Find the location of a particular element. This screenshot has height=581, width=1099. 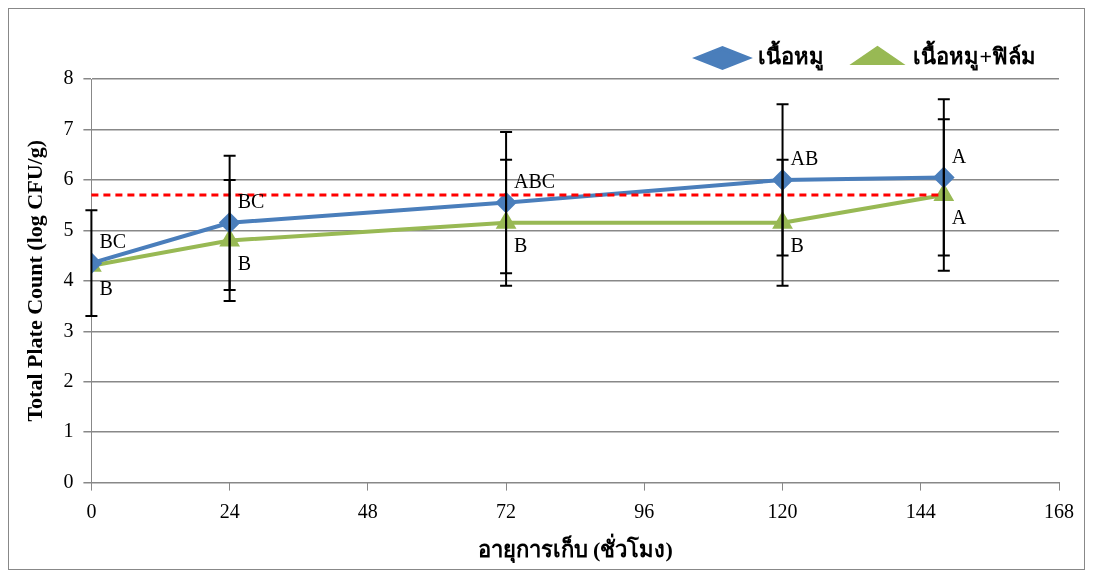

y-tick-label: 6 is located at coordinates (68, 178).